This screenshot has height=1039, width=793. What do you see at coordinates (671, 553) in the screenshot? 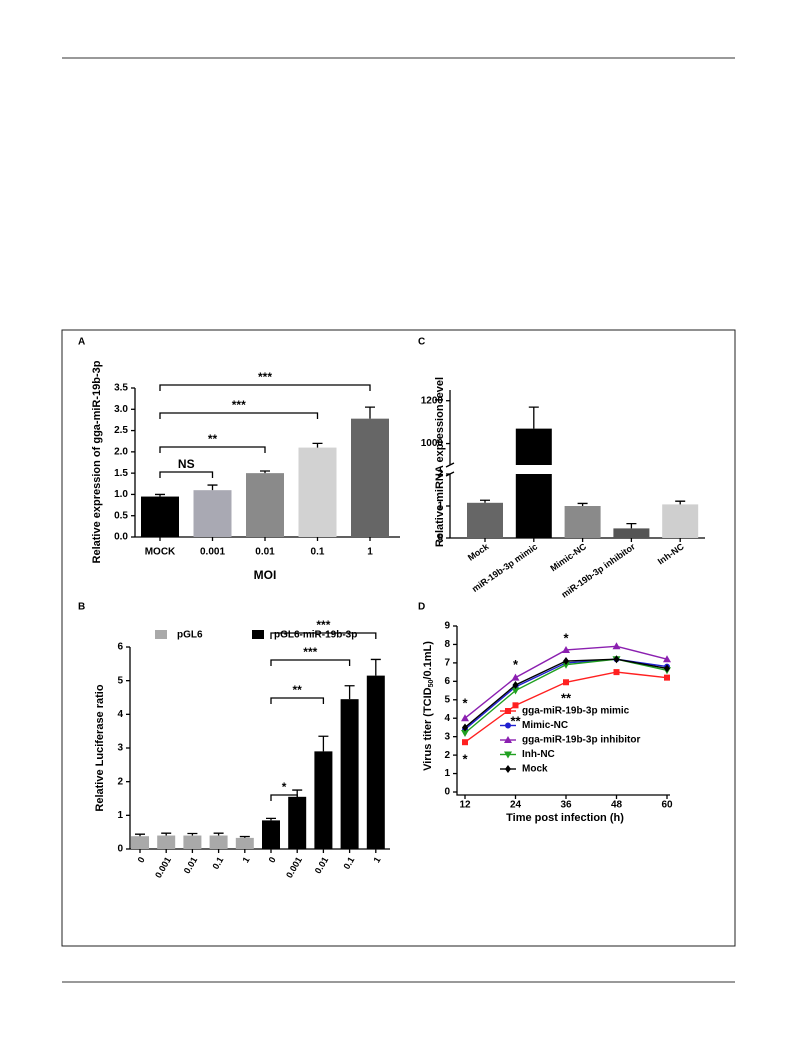
I see `x-tick-label: Inh-NC` at bounding box center [671, 553].